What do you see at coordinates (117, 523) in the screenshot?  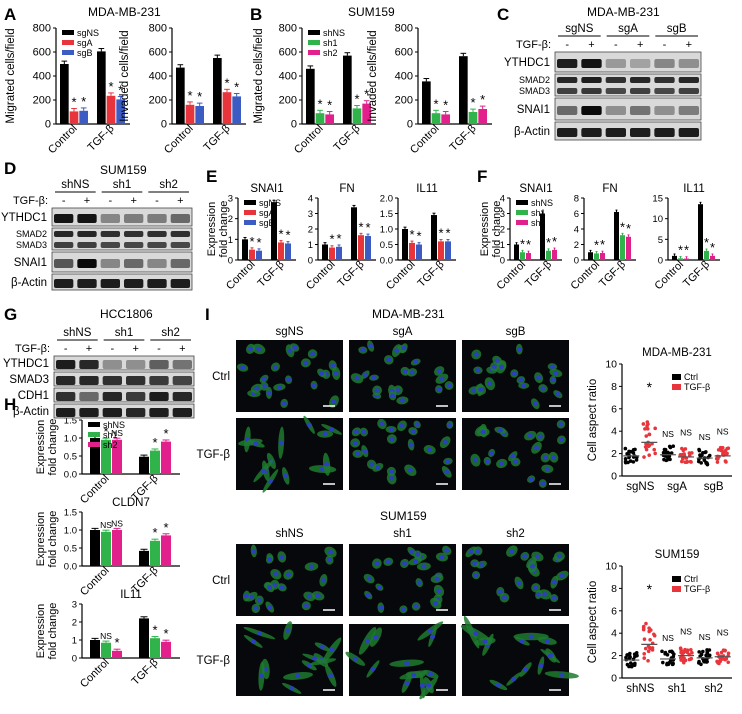 I see `ns-label: NS` at bounding box center [117, 523].